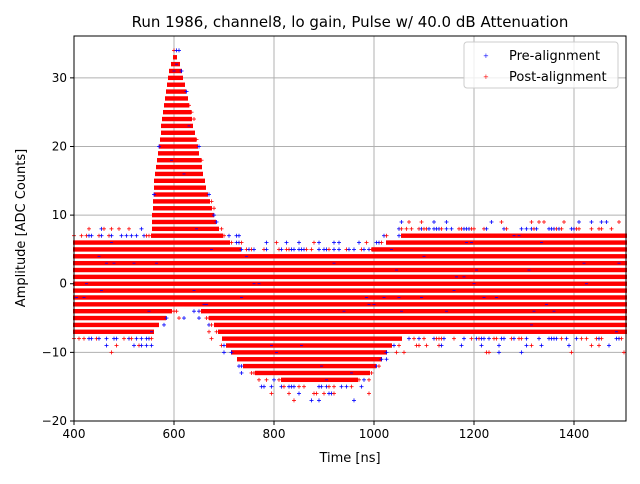 This screenshot has height=484, width=640. Describe the element at coordinates (59, 146) in the screenshot. I see `y-tick-label: 20` at that location.